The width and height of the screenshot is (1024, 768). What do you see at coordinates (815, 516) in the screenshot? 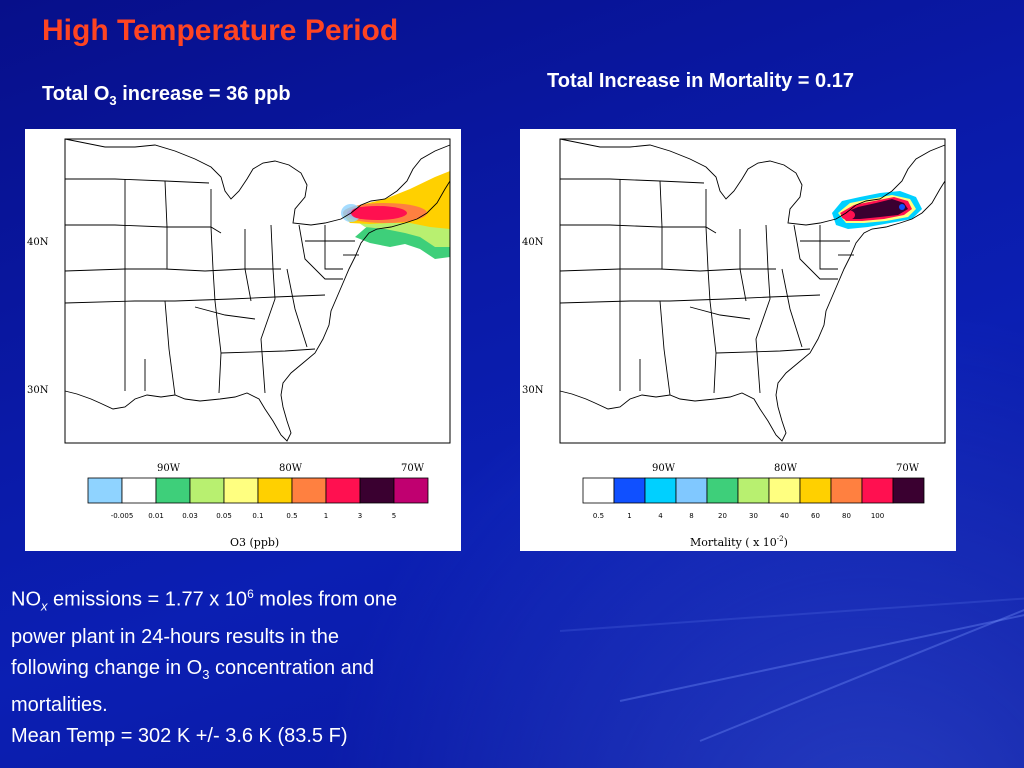
I see `mortality-colorbar-label: 60` at bounding box center [815, 516].